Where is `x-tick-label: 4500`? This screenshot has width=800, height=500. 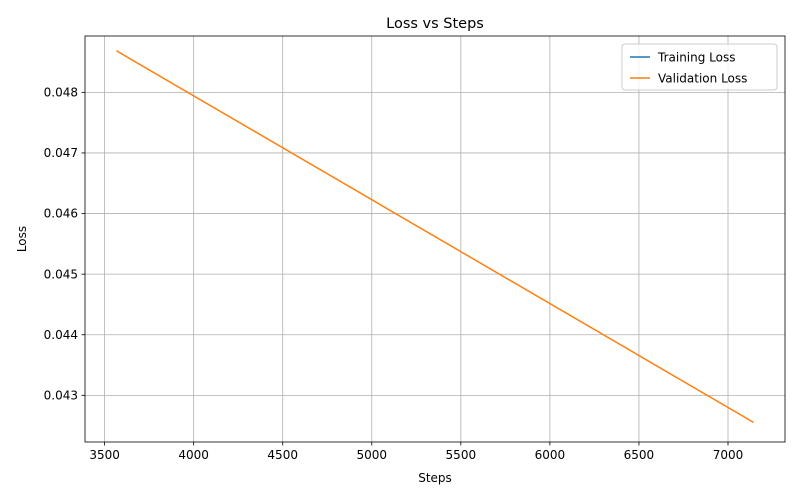 x-tick-label: 4500 is located at coordinates (282, 455).